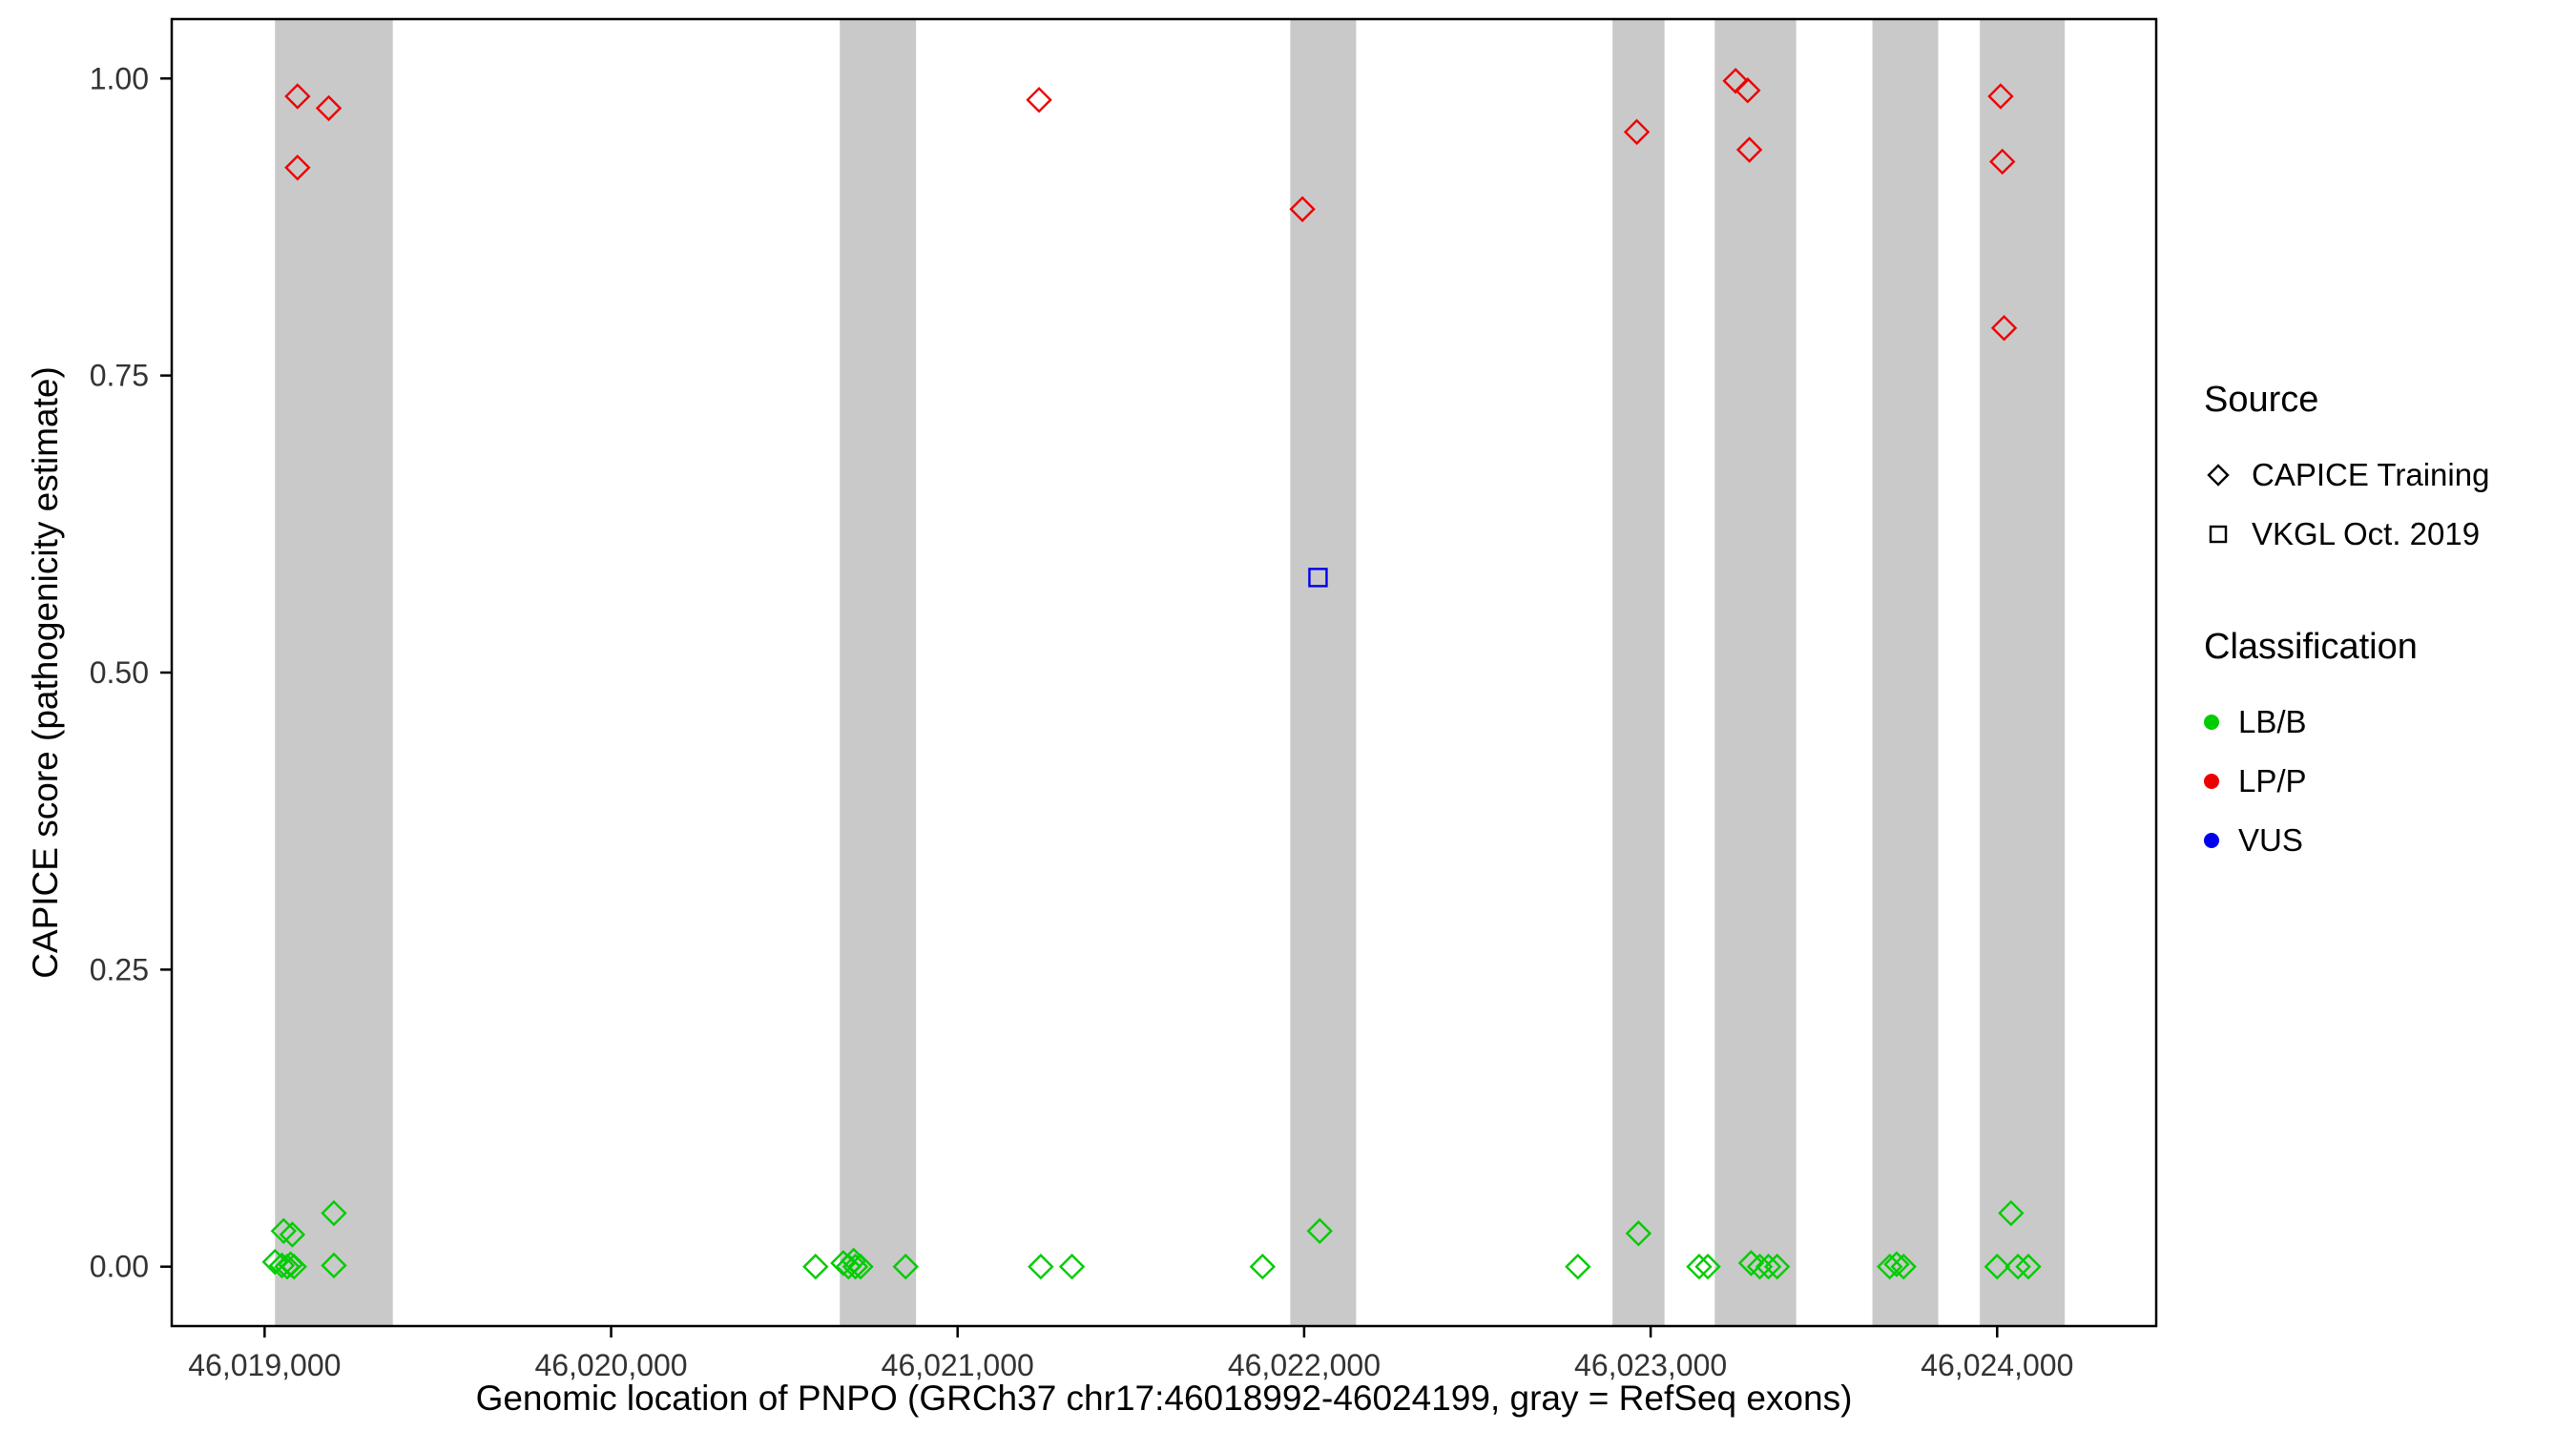 The height and width of the screenshot is (1431, 2576). I want to click on legend-item-capice-training: CAPICE Training, so click(2385, 475).